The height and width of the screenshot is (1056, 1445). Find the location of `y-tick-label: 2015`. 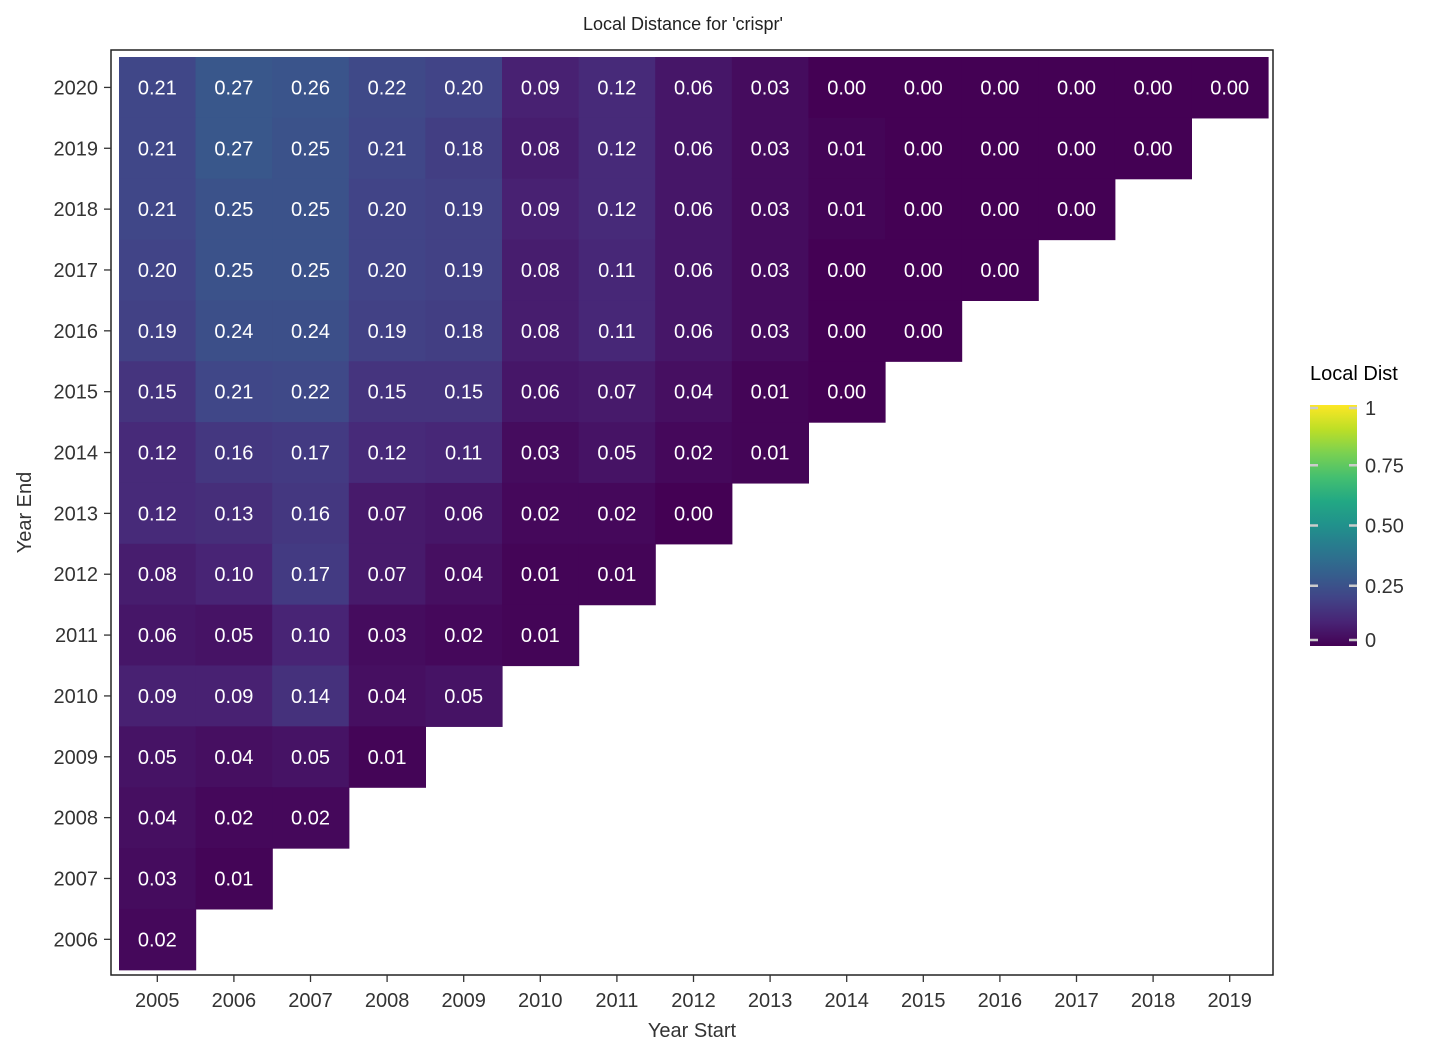

y-tick-label: 2015 is located at coordinates (76, 393).